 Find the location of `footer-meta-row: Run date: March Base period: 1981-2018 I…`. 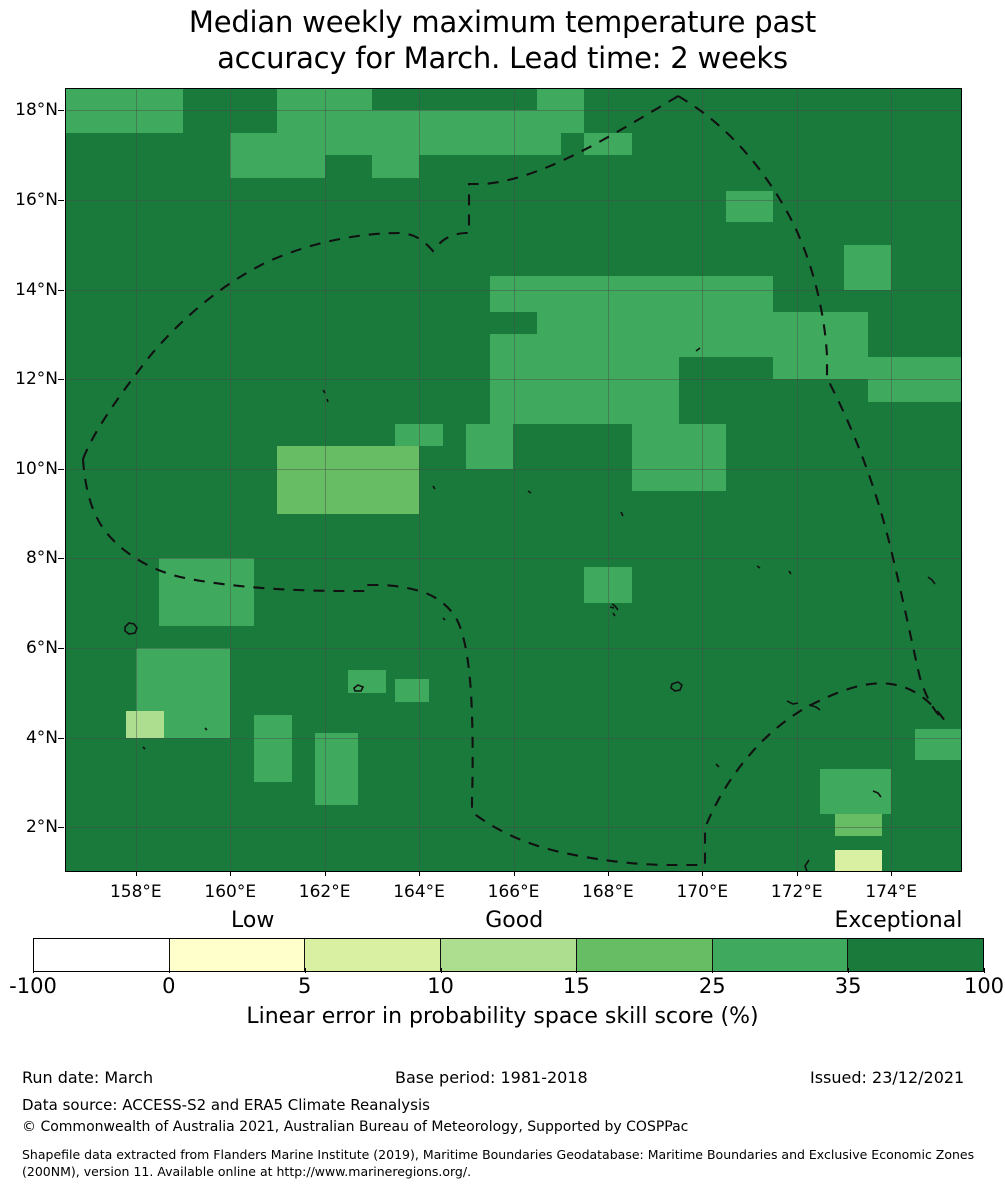

footer-meta-row: Run date: March Base period: 1981-2018 I… is located at coordinates (502, 1080).